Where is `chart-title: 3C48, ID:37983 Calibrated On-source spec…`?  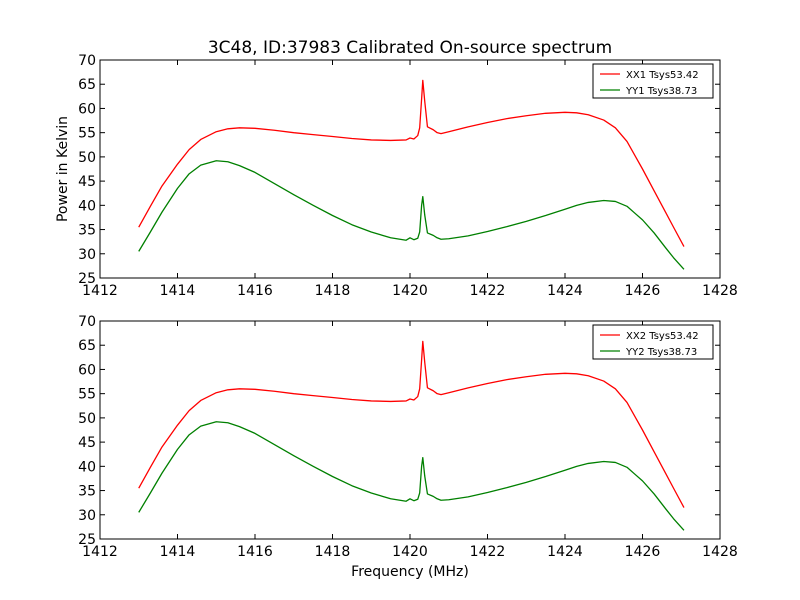 chart-title: 3C48, ID:37983 Calibrated On-source spec… is located at coordinates (410, 48).